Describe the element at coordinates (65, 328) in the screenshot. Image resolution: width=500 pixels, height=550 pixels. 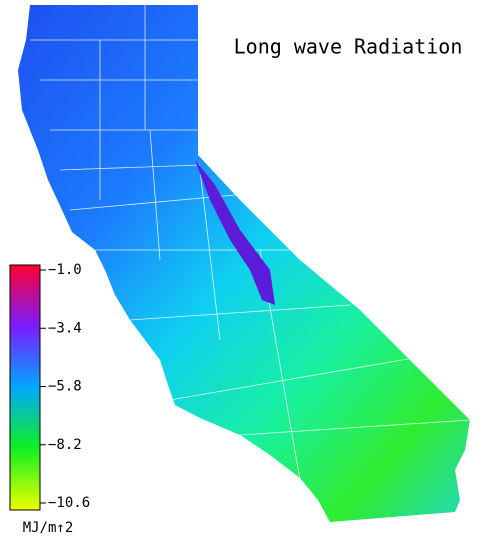
I see `tick-label: −3.4` at that location.